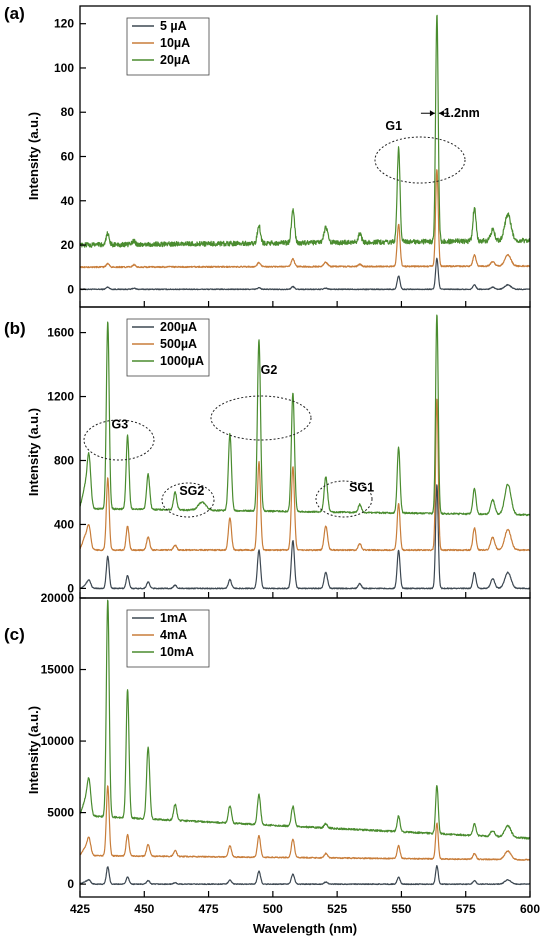 The width and height of the screenshot is (542, 941). Describe the element at coordinates (68, 112) in the screenshot. I see `y-tick-label: 80` at that location.